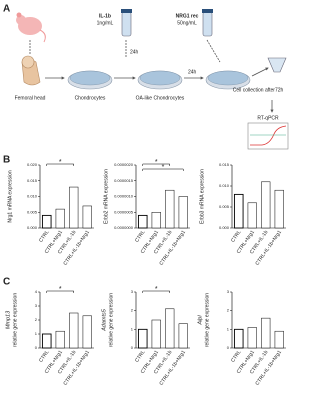 This screenshot has height=400, width=320. What do you see at coordinates (10, 196) in the screenshot?
I see `y-axis-label: Nrg1 mRNA expression` at bounding box center [10, 196].